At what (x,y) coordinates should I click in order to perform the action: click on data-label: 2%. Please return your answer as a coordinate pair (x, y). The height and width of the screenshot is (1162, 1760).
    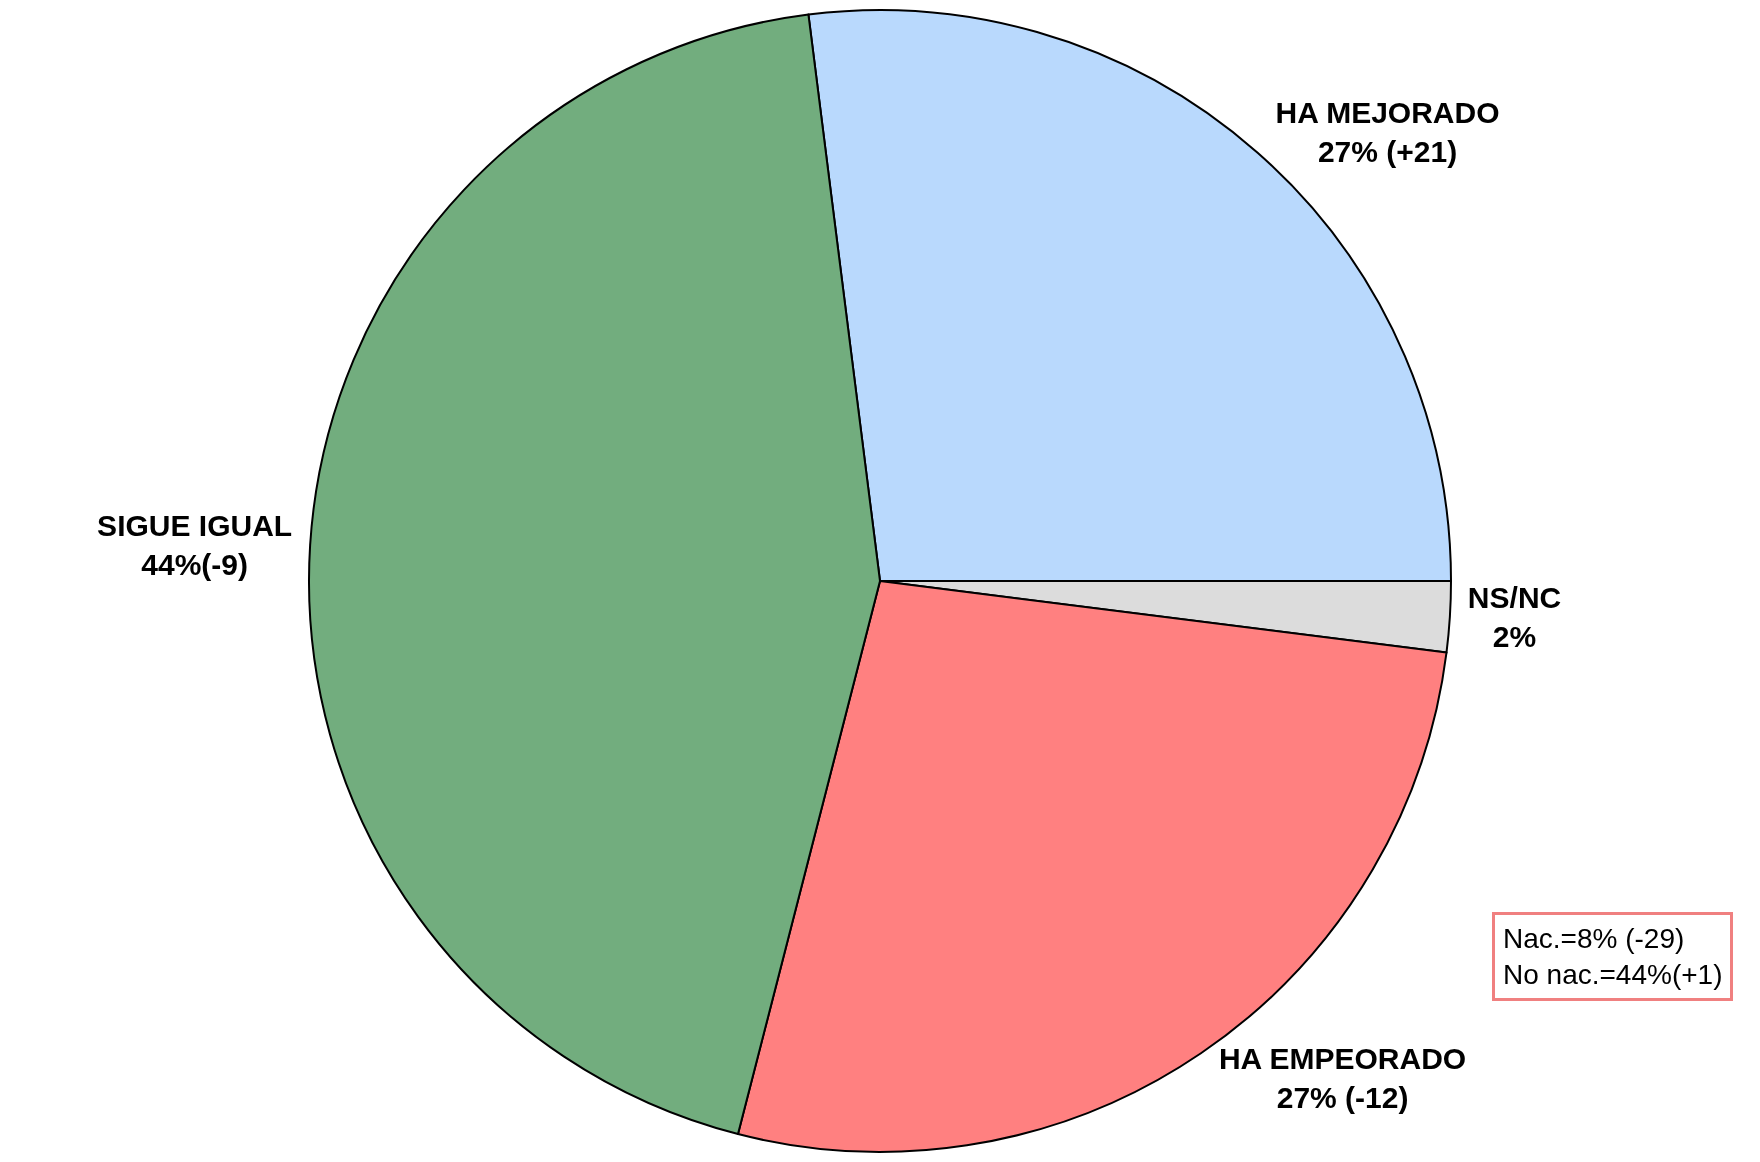
    Looking at the image, I should click on (1514, 636).